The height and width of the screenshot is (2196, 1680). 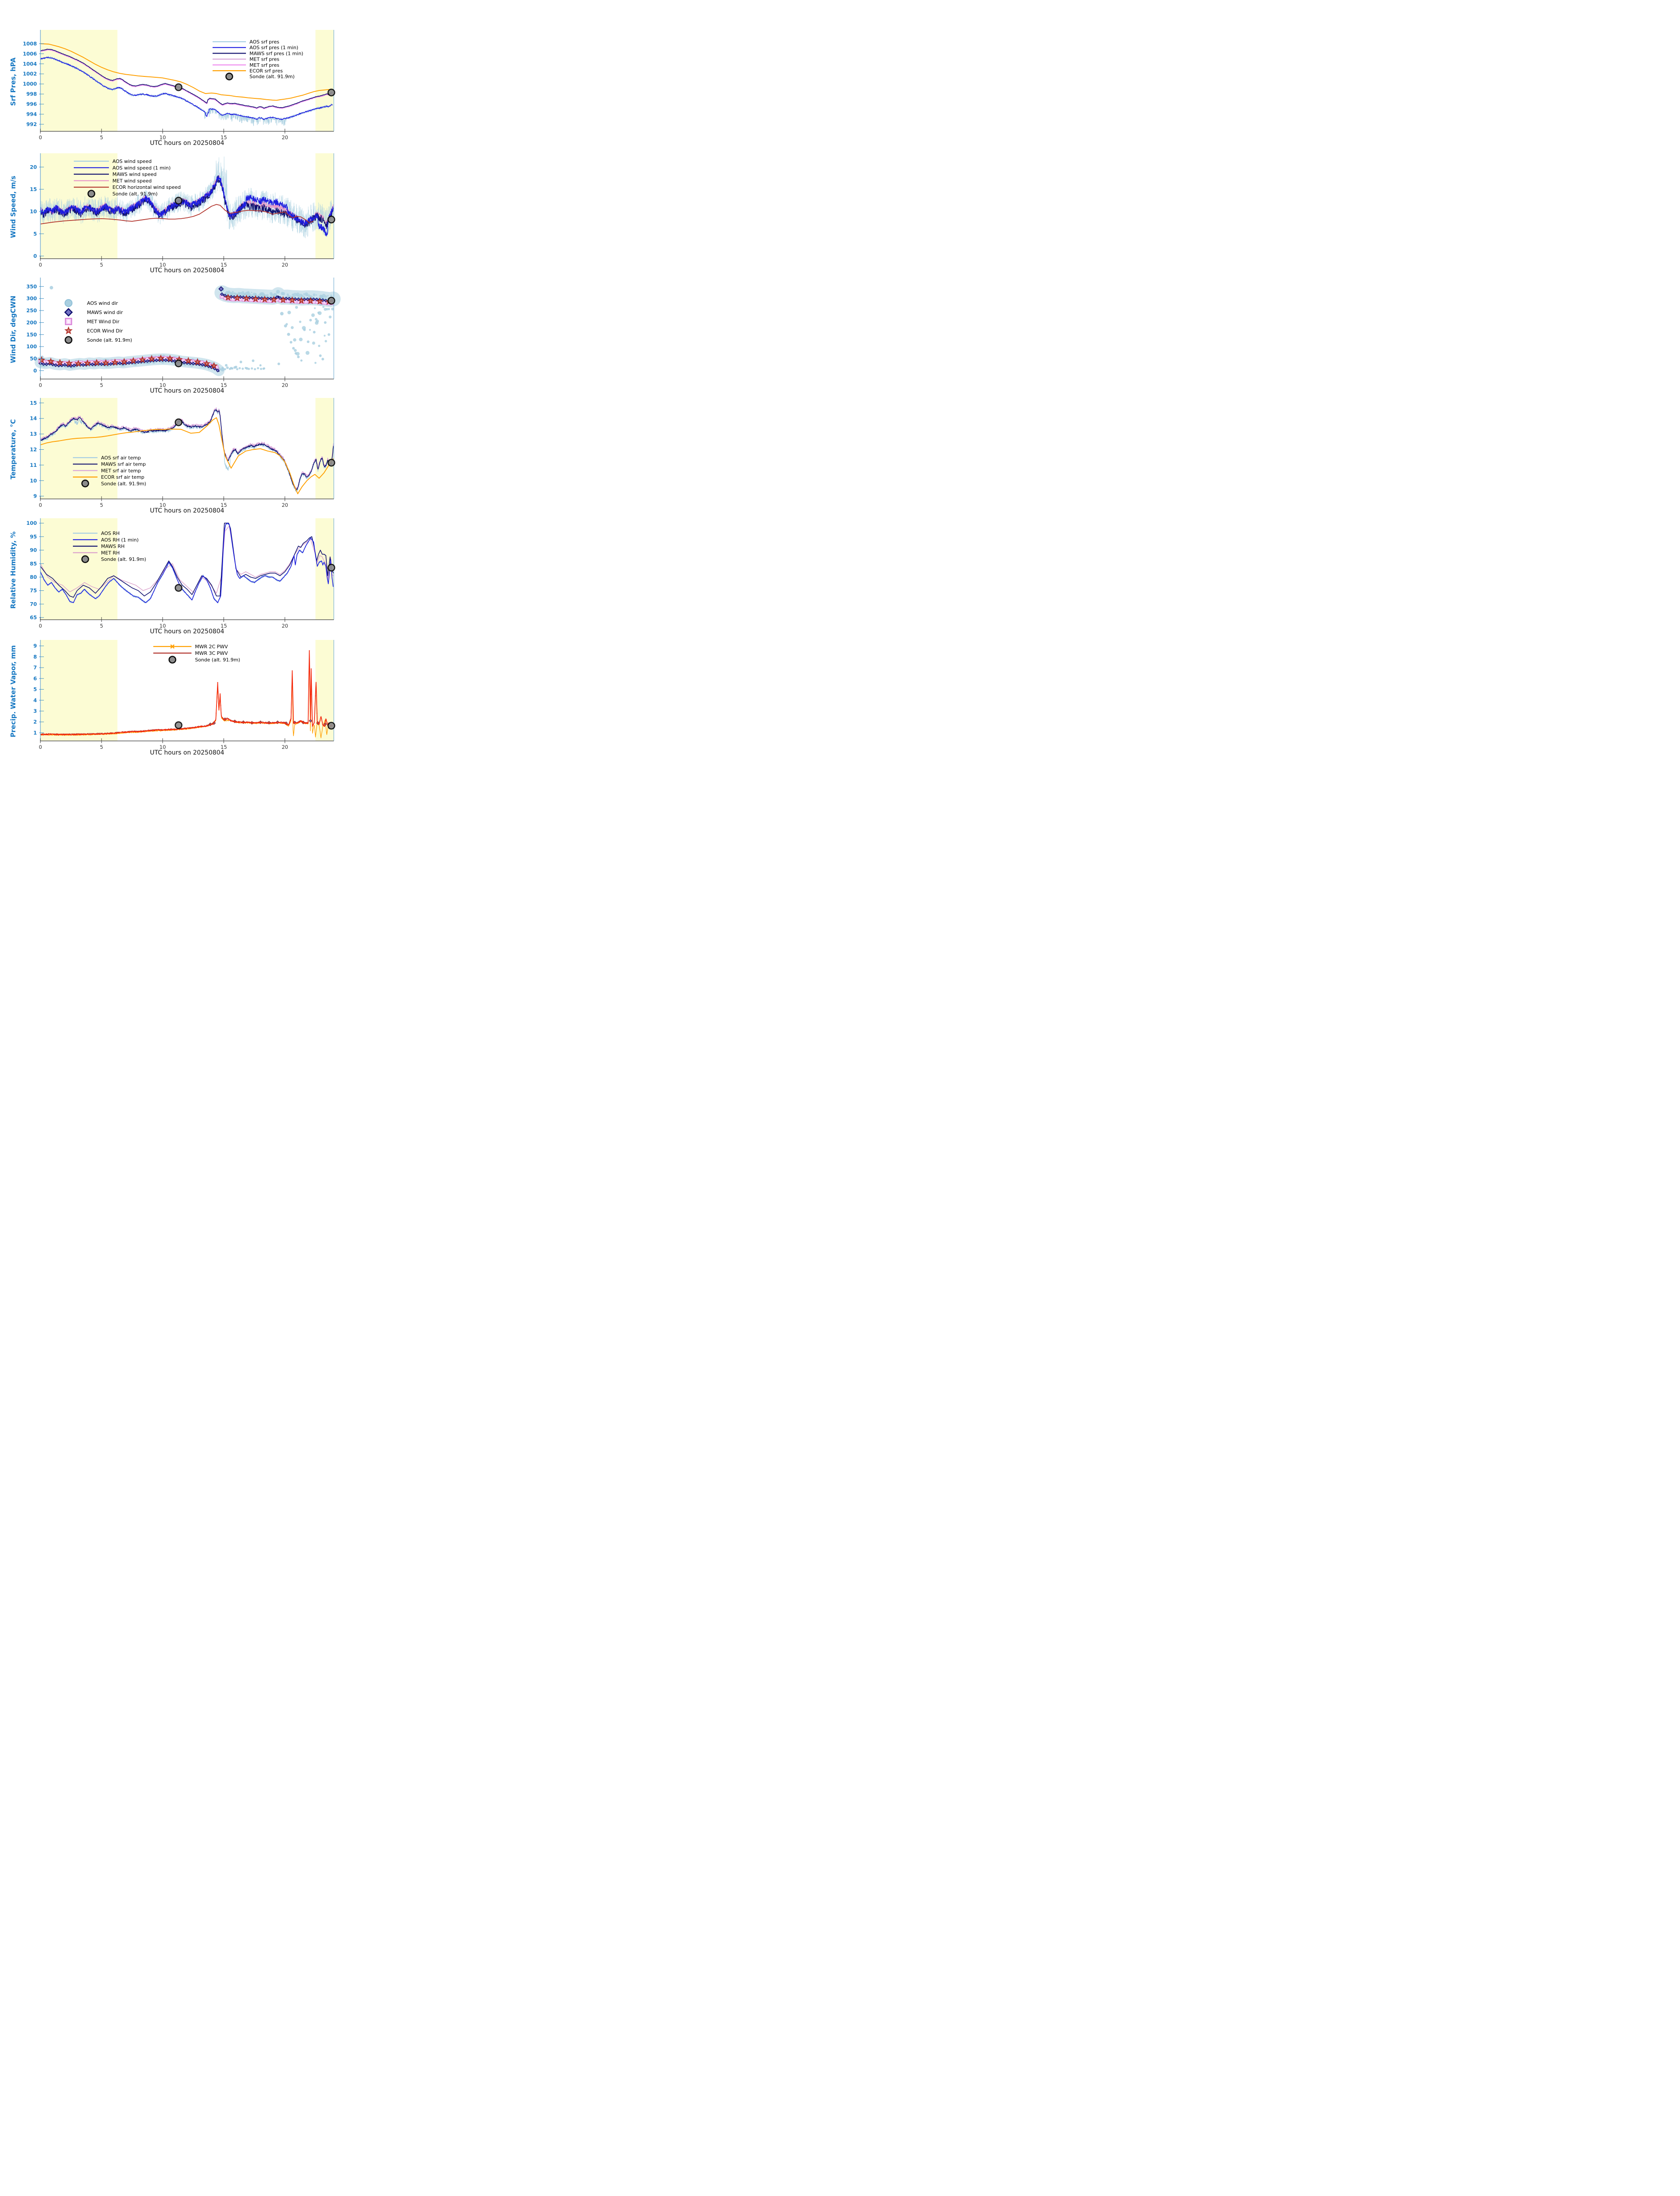 What do you see at coordinates (246, 42) in the screenshot?
I see `legend-row-srf-pres-0: AOS srf pres` at bounding box center [246, 42].